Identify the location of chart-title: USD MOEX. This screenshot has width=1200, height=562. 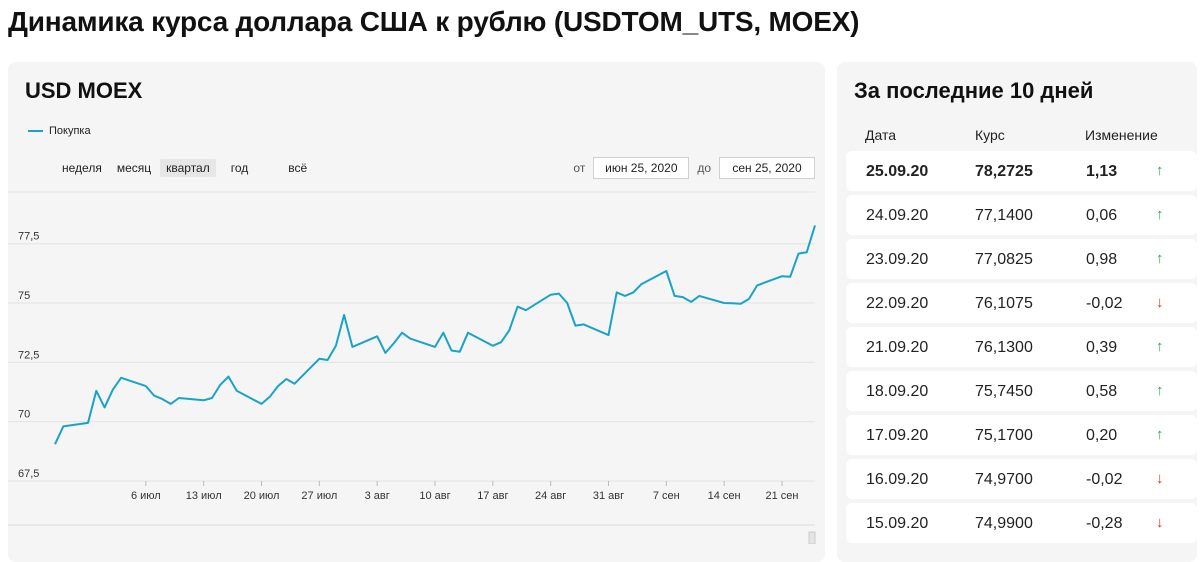
(84, 90).